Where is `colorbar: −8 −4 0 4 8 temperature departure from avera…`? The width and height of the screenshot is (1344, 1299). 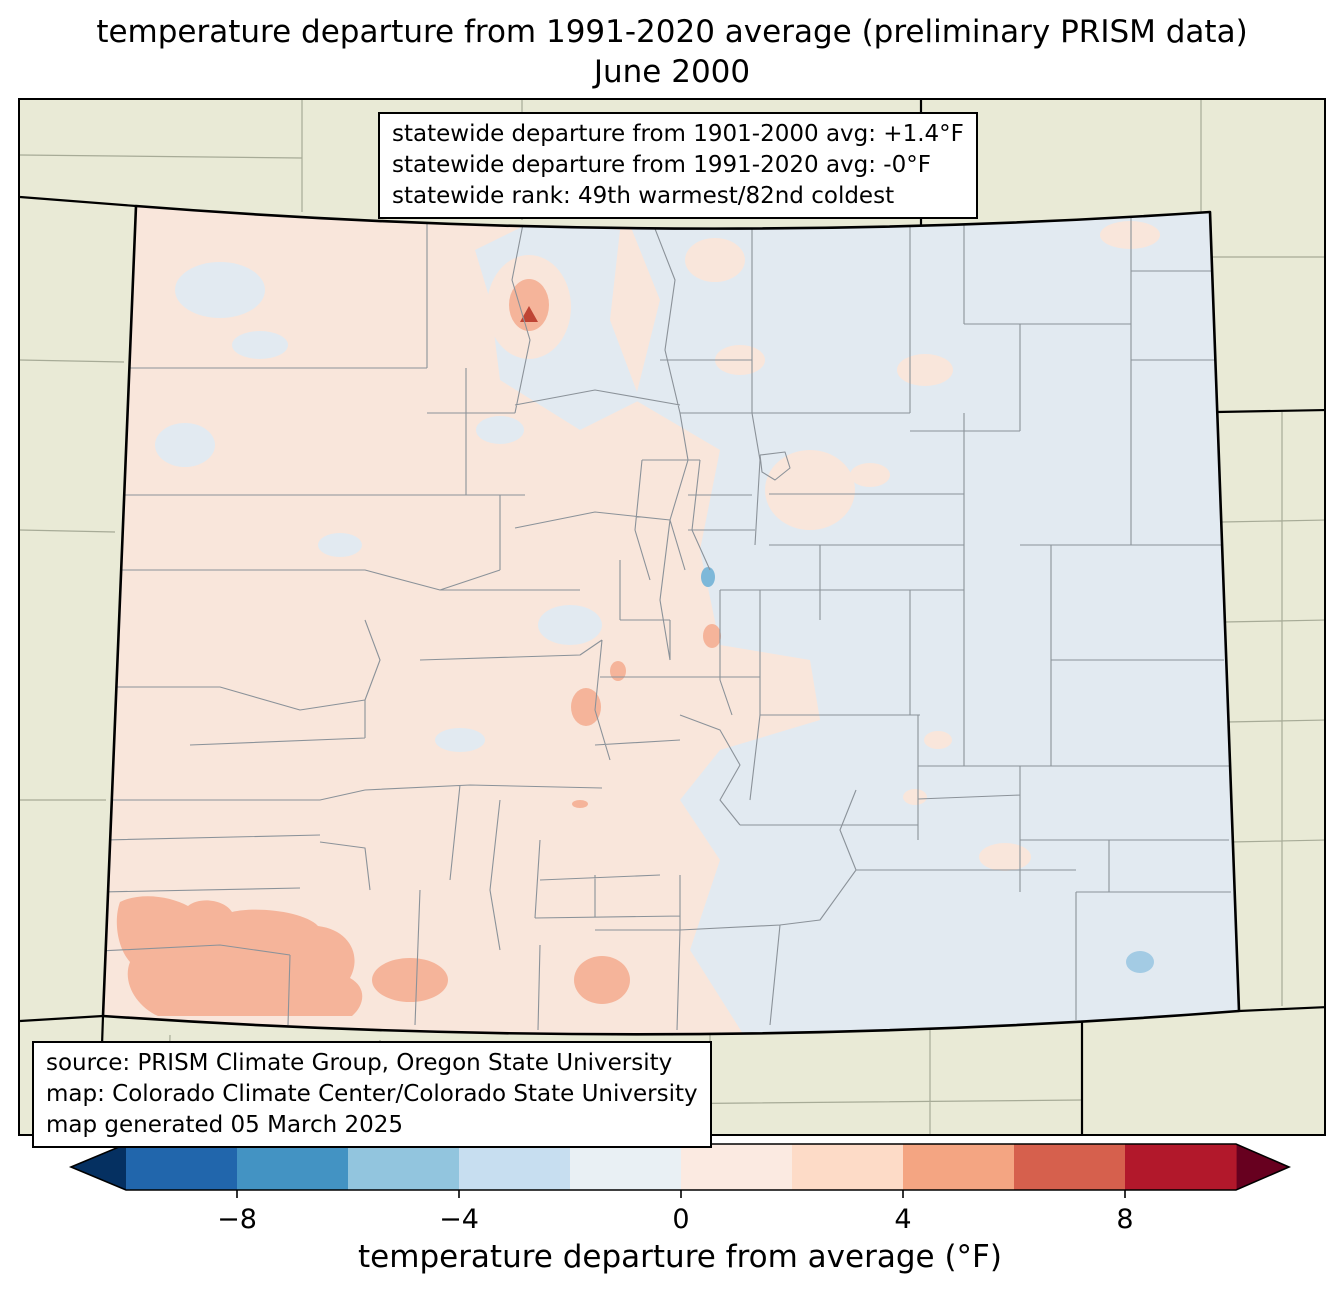
colorbar: −8 −4 0 4 8 temperature departure from avera… is located at coordinates (680, 1221).